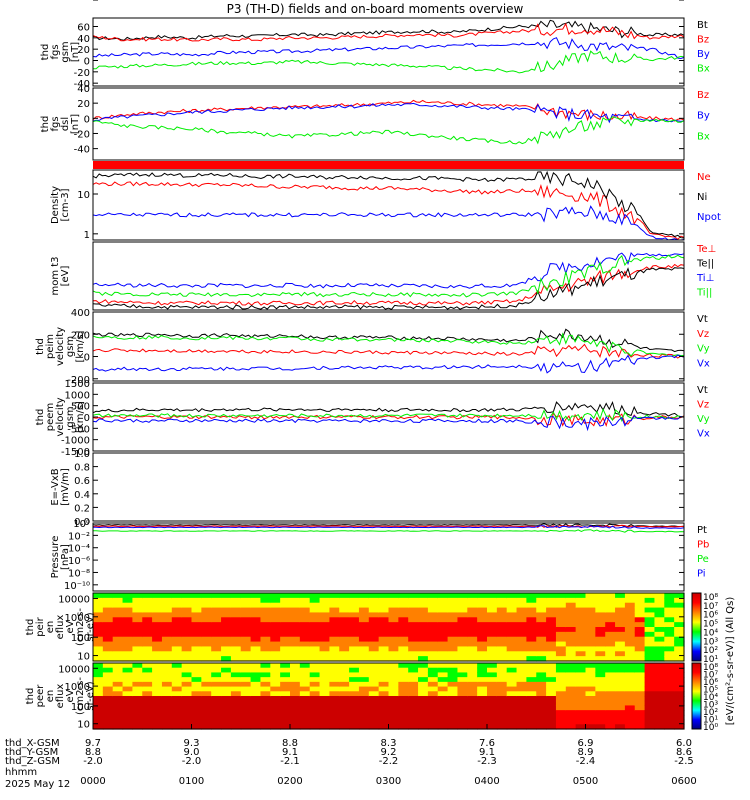  I want to click on y-tick-label: 0.2, so click(82, 508).